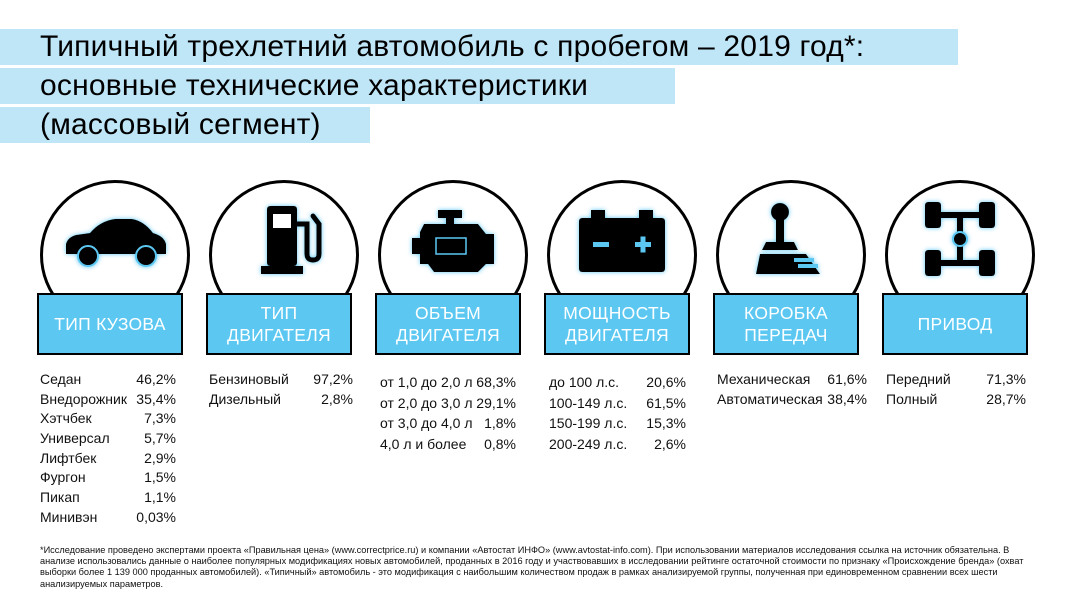 The height and width of the screenshot is (603, 1071). I want to click on stat-row: Универсал 5,7%, so click(108, 439).